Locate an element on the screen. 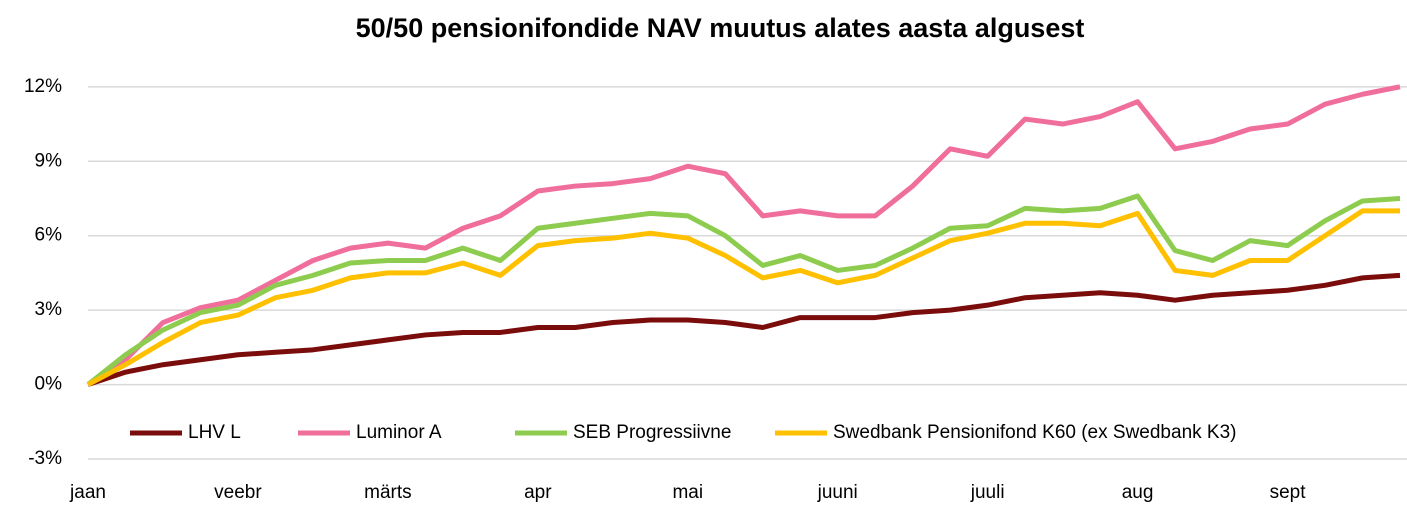  x-tick-label: märts is located at coordinates (388, 492).